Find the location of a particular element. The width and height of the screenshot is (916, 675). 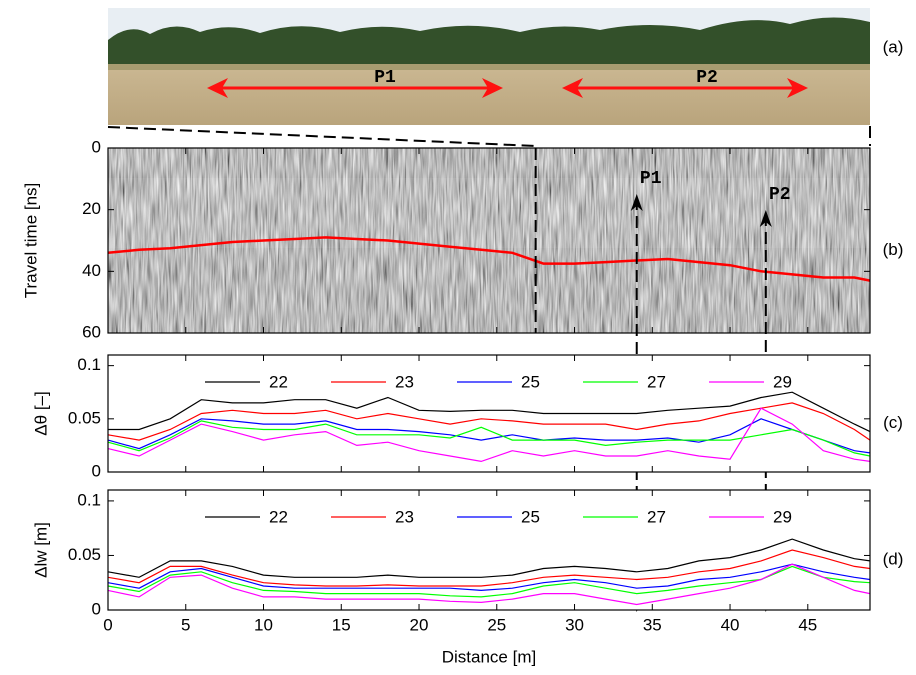

radargram-band is located at coordinates (489, 213).